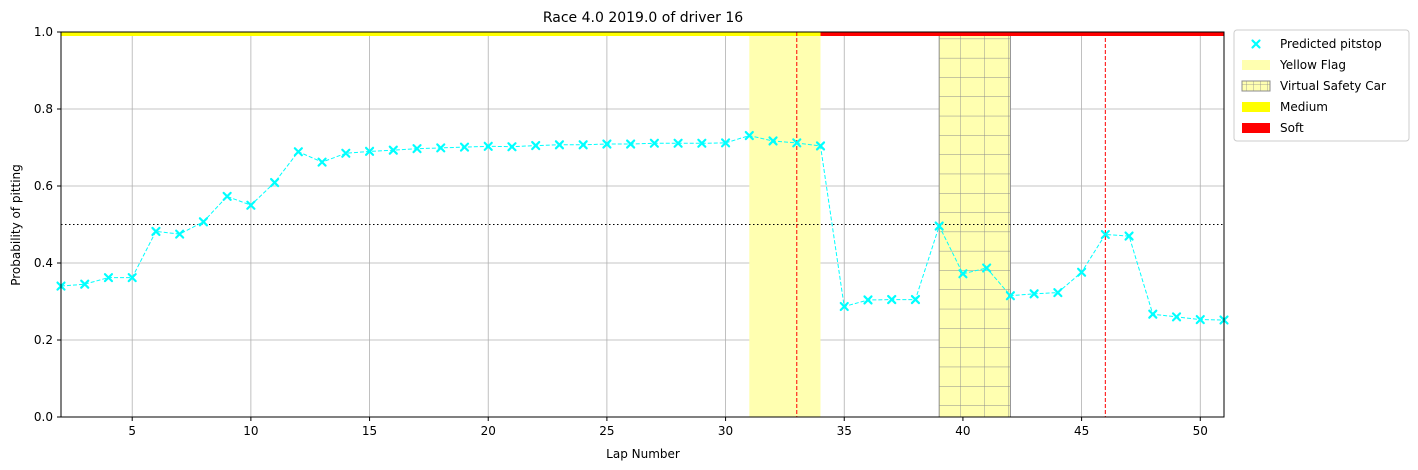 The image size is (1418, 470). I want to click on y-axis-label: Probability of pitting, so click(16, 225).